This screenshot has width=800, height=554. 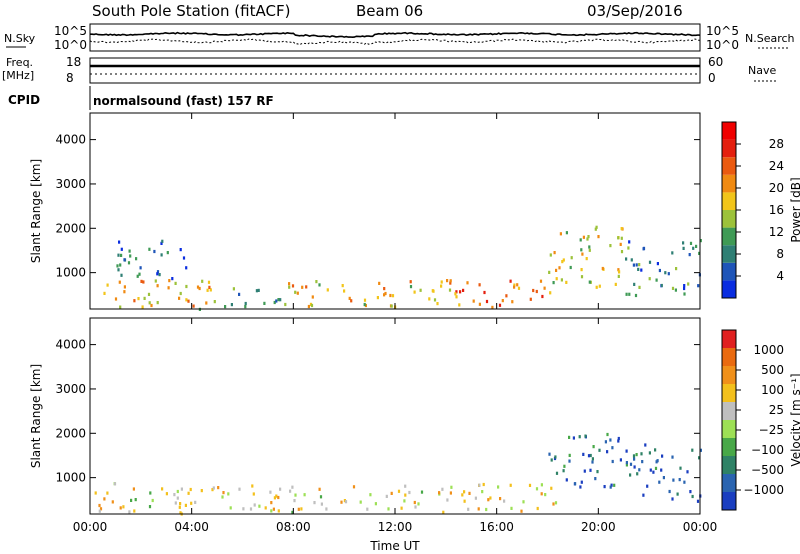 What do you see at coordinates (191, 11) in the screenshot?
I see `plot-title: South Pole Station (fitACF)` at bounding box center [191, 11].